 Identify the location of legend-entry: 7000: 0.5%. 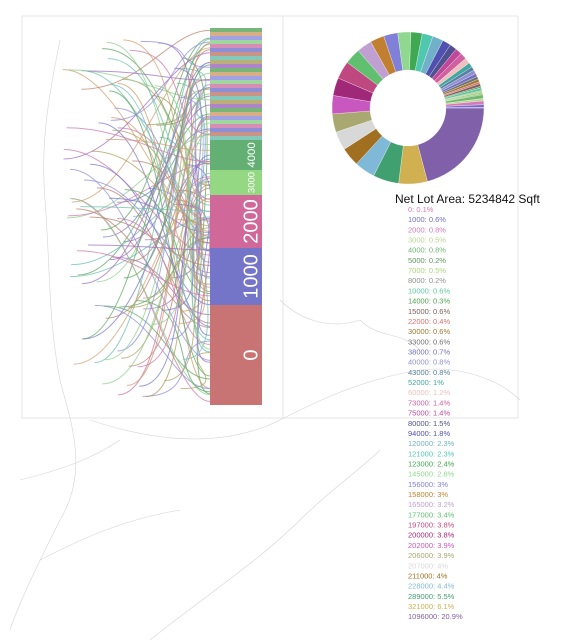
(427, 270).